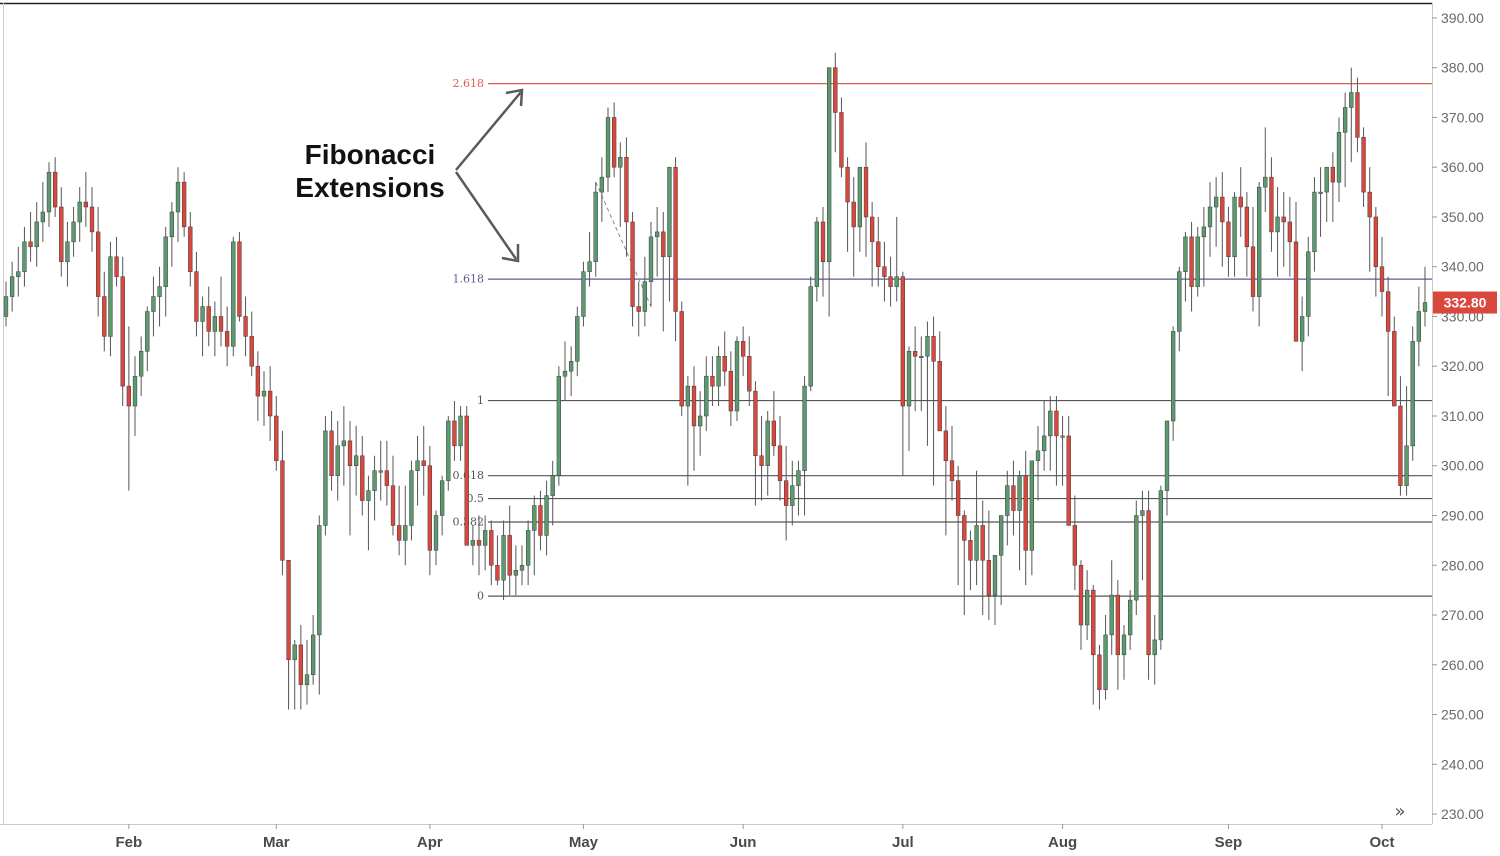 The width and height of the screenshot is (1500, 856). Describe the element at coordinates (1462, 18) in the screenshot. I see `y-tick-label: 390.00` at that location.